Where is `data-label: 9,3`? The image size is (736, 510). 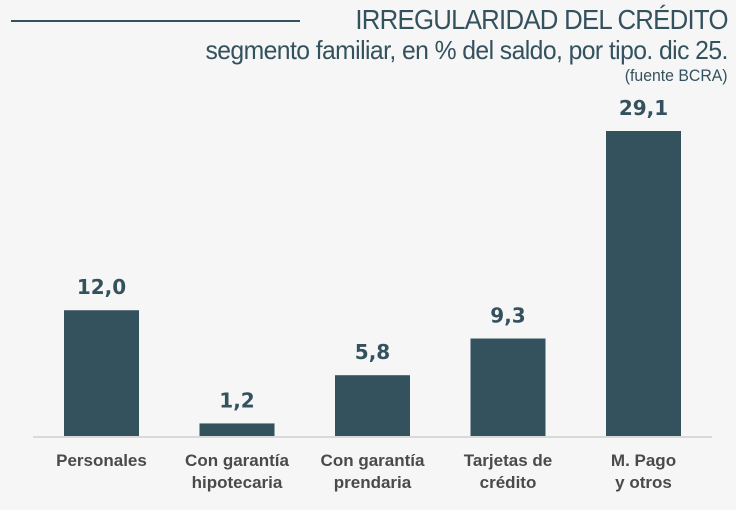
data-label: 9,3 is located at coordinates (507, 316).